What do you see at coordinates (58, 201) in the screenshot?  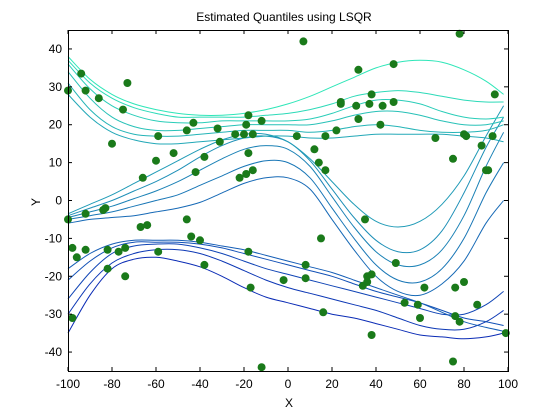 I see `y-tick-label: 0` at bounding box center [58, 201].